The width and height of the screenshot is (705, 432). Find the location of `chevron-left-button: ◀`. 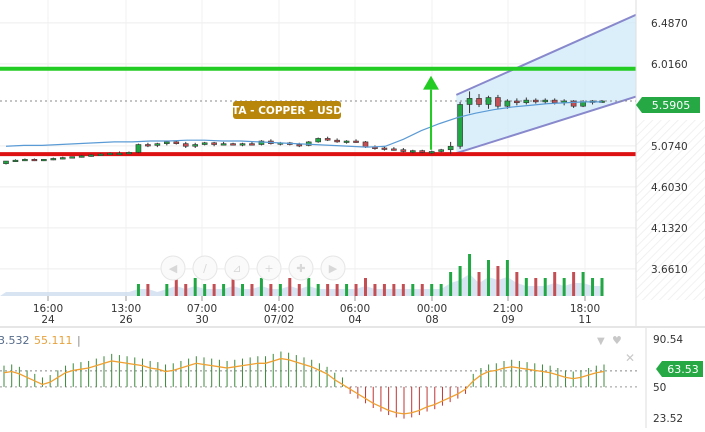

chevron-left-button: ◀ is located at coordinates (173, 268).